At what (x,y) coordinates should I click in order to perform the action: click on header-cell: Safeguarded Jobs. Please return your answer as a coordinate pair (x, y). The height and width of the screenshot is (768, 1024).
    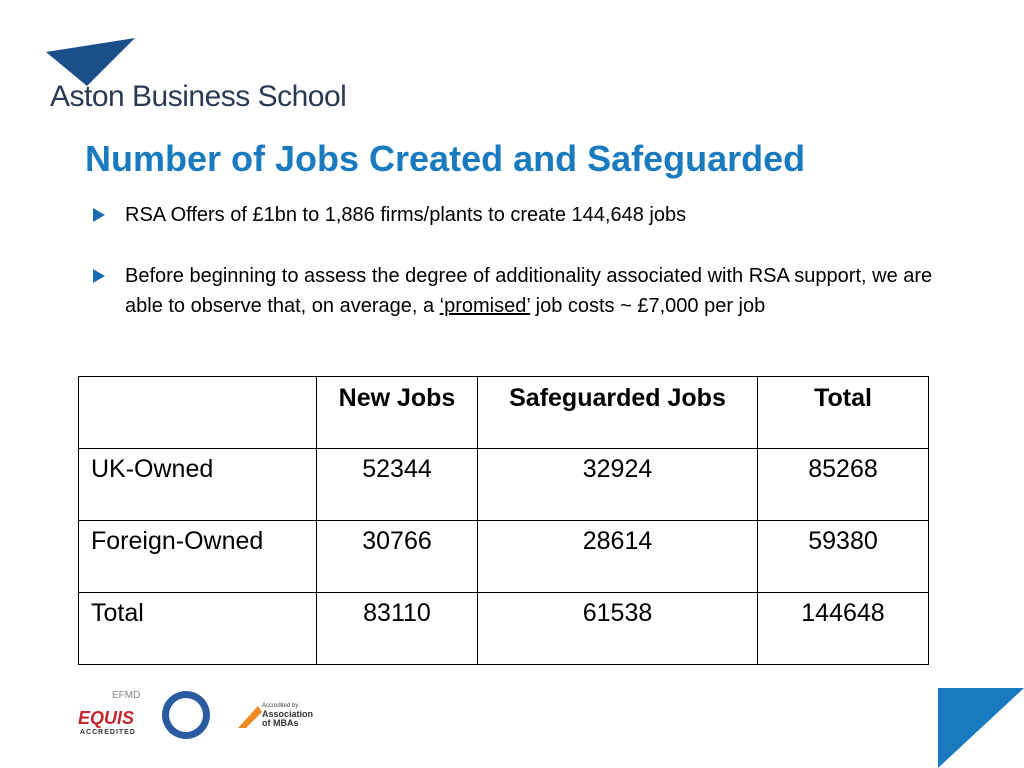
    Looking at the image, I should click on (617, 412).